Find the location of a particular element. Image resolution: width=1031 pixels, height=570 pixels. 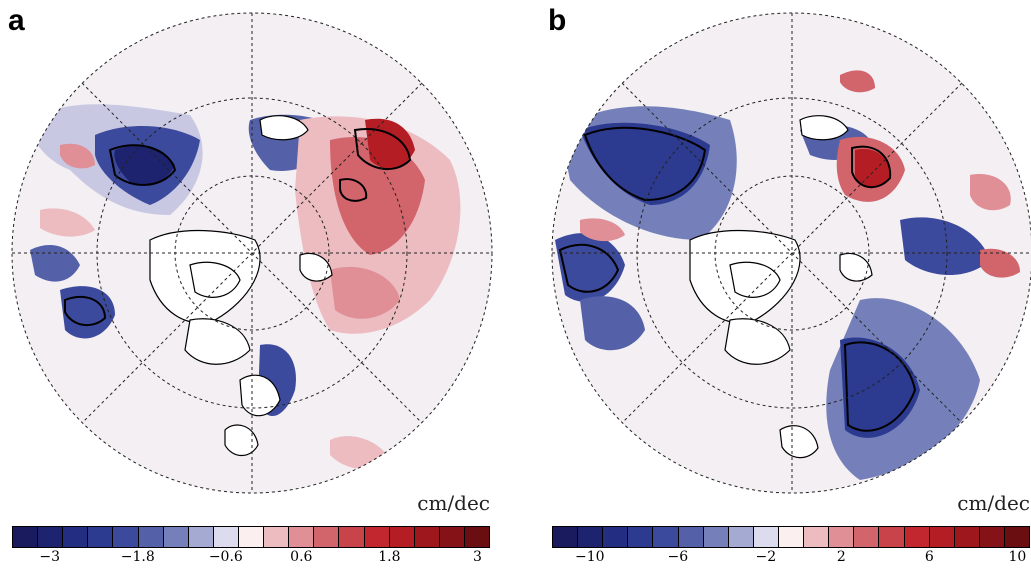

panel-label: a is located at coordinates (16, 20).